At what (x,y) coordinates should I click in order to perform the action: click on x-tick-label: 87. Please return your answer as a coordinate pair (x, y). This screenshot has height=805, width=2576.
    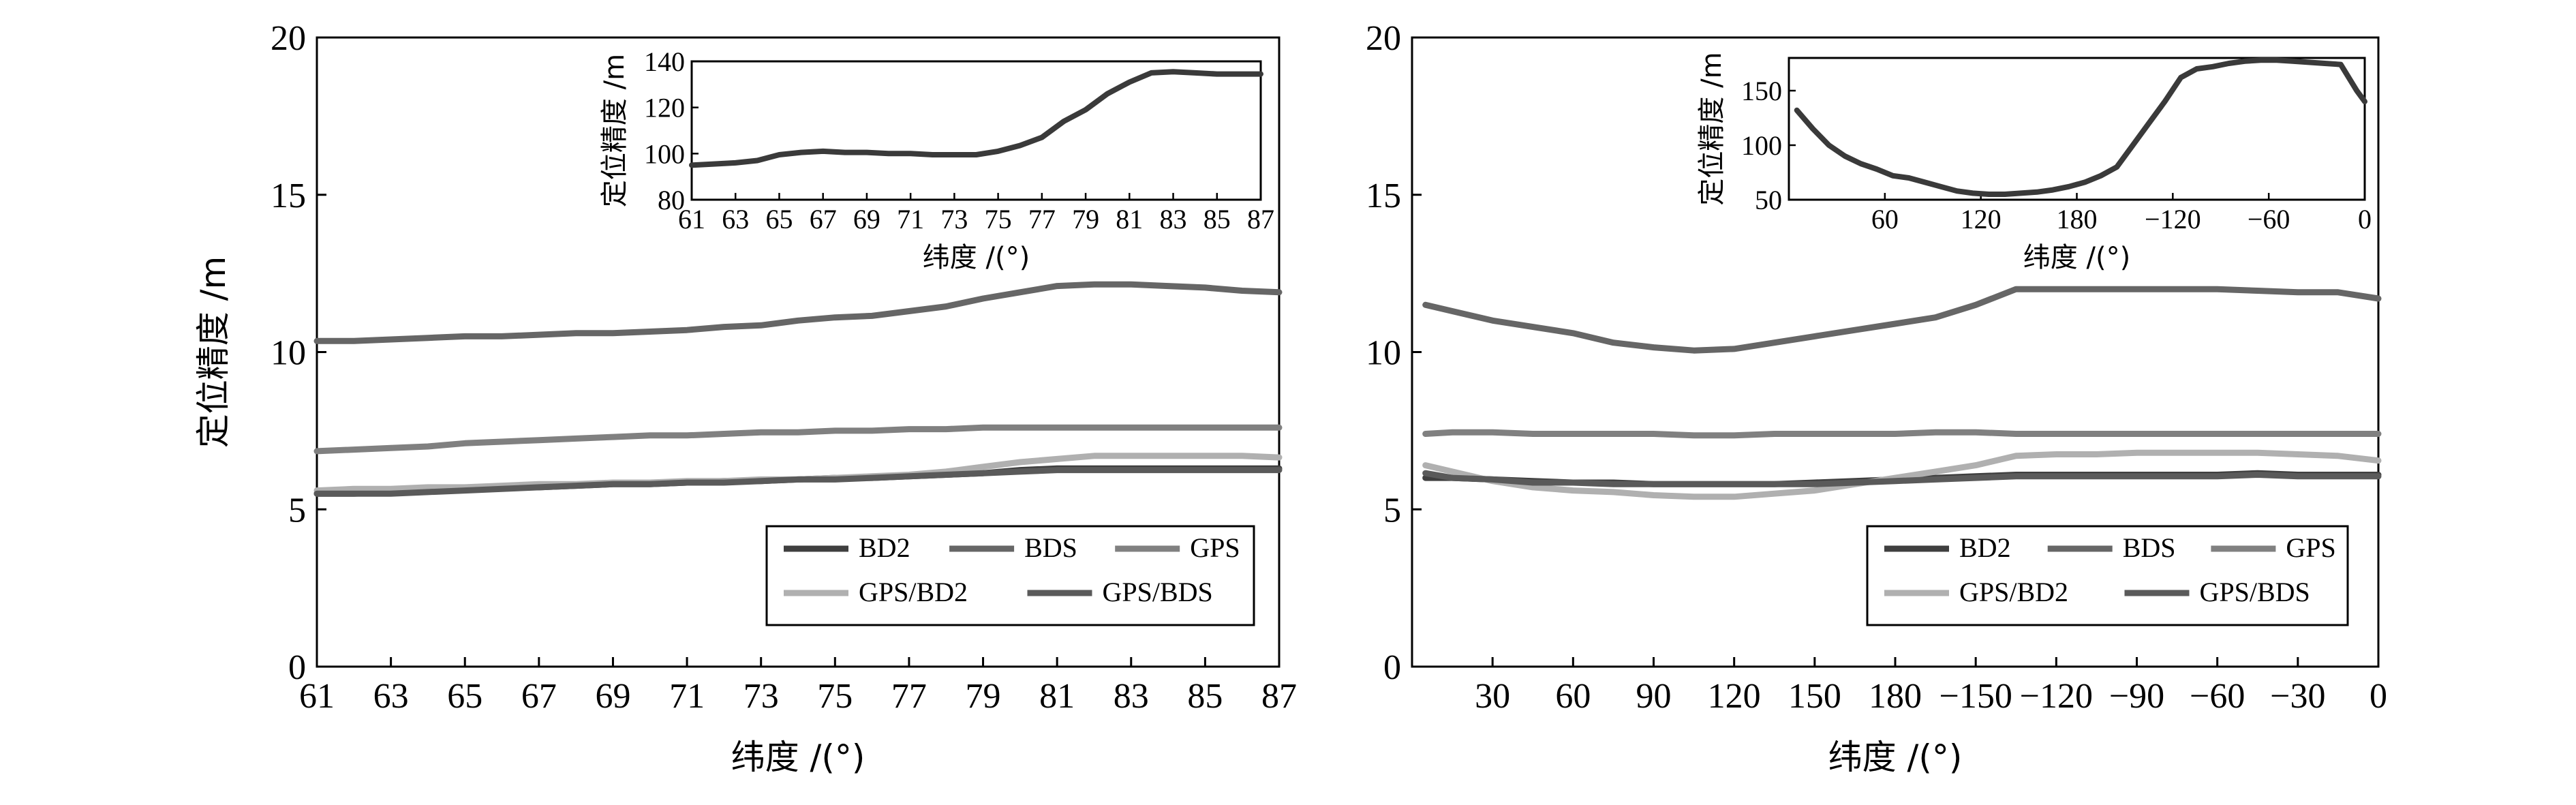
    Looking at the image, I should click on (1279, 696).